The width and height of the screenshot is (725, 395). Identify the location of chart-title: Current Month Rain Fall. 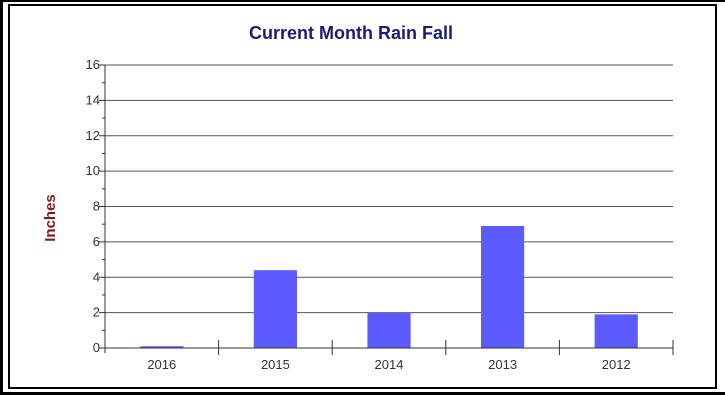
(351, 33).